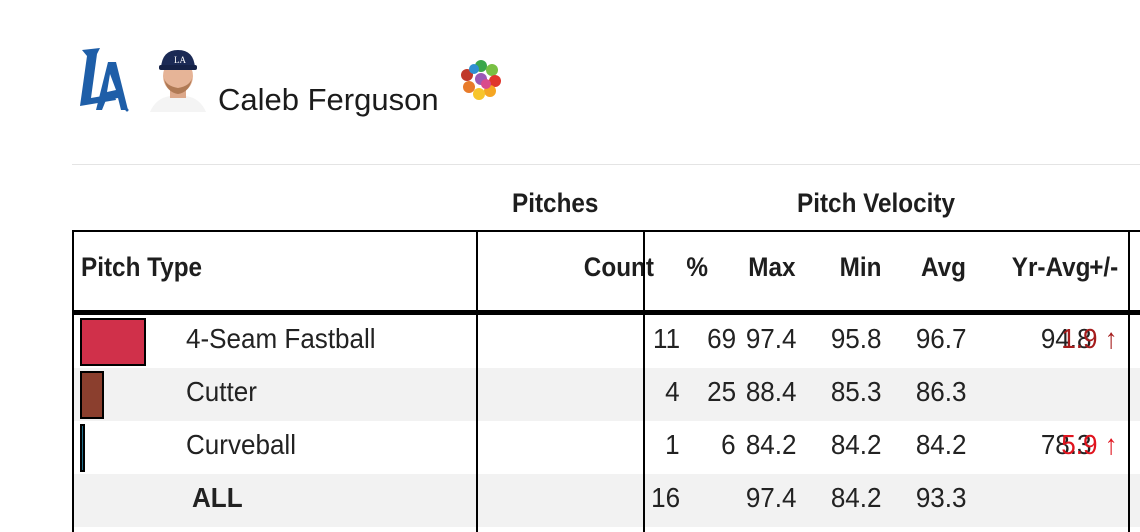 Image resolution: width=1140 pixels, height=532 pixels. I want to click on pitch-diff: 5.9 ↑, so click(1089, 444).